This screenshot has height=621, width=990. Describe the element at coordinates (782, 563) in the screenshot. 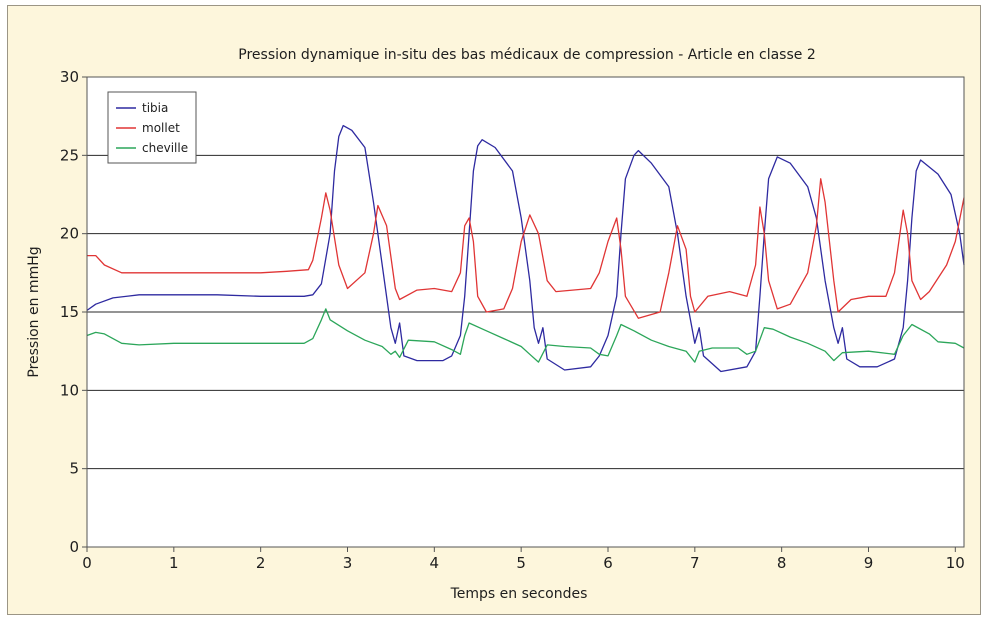

I see `x-tick-label: 8` at that location.